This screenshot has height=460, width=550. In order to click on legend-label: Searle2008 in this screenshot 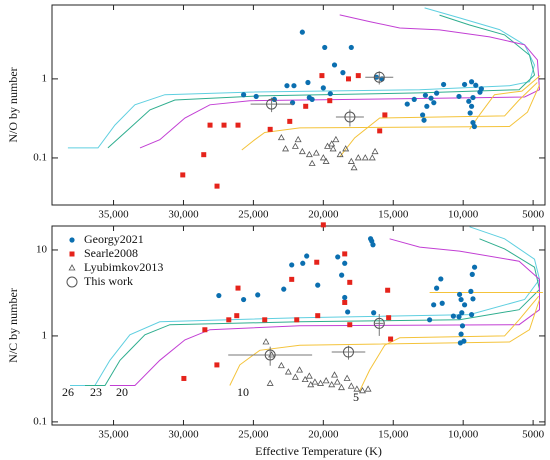, I will do `click(111, 253)`.